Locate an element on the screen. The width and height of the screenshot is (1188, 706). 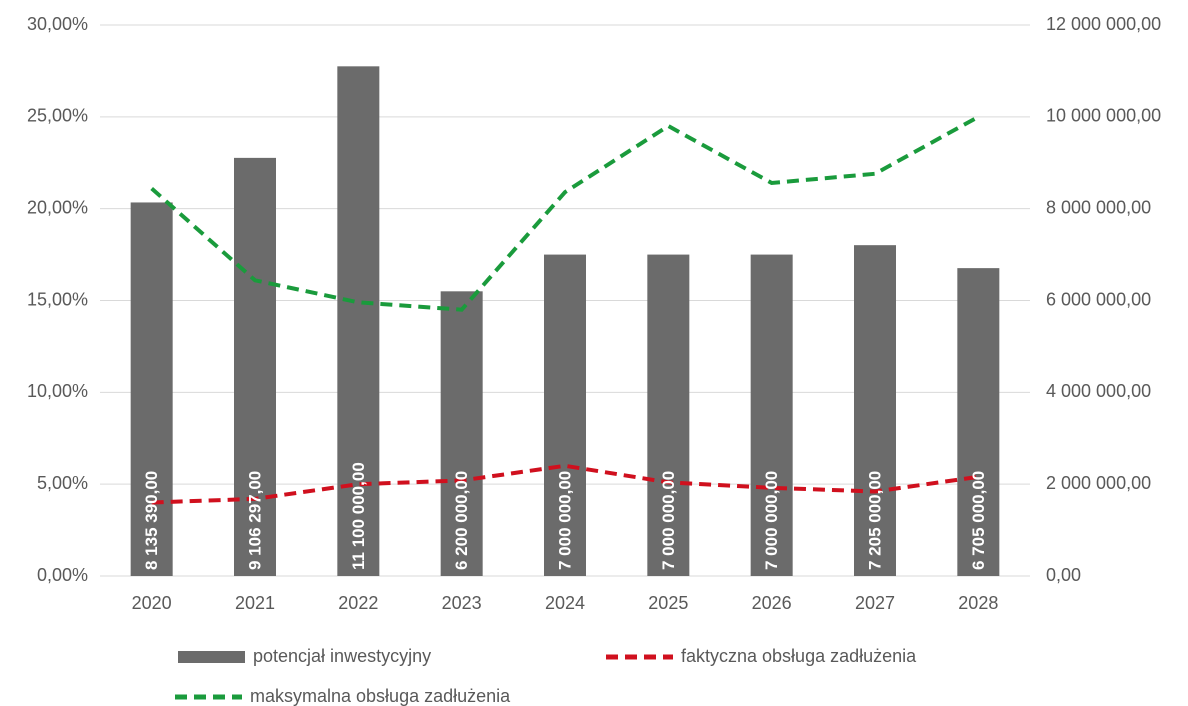
y2-tick-label: 0,00 is located at coordinates (1063, 575).